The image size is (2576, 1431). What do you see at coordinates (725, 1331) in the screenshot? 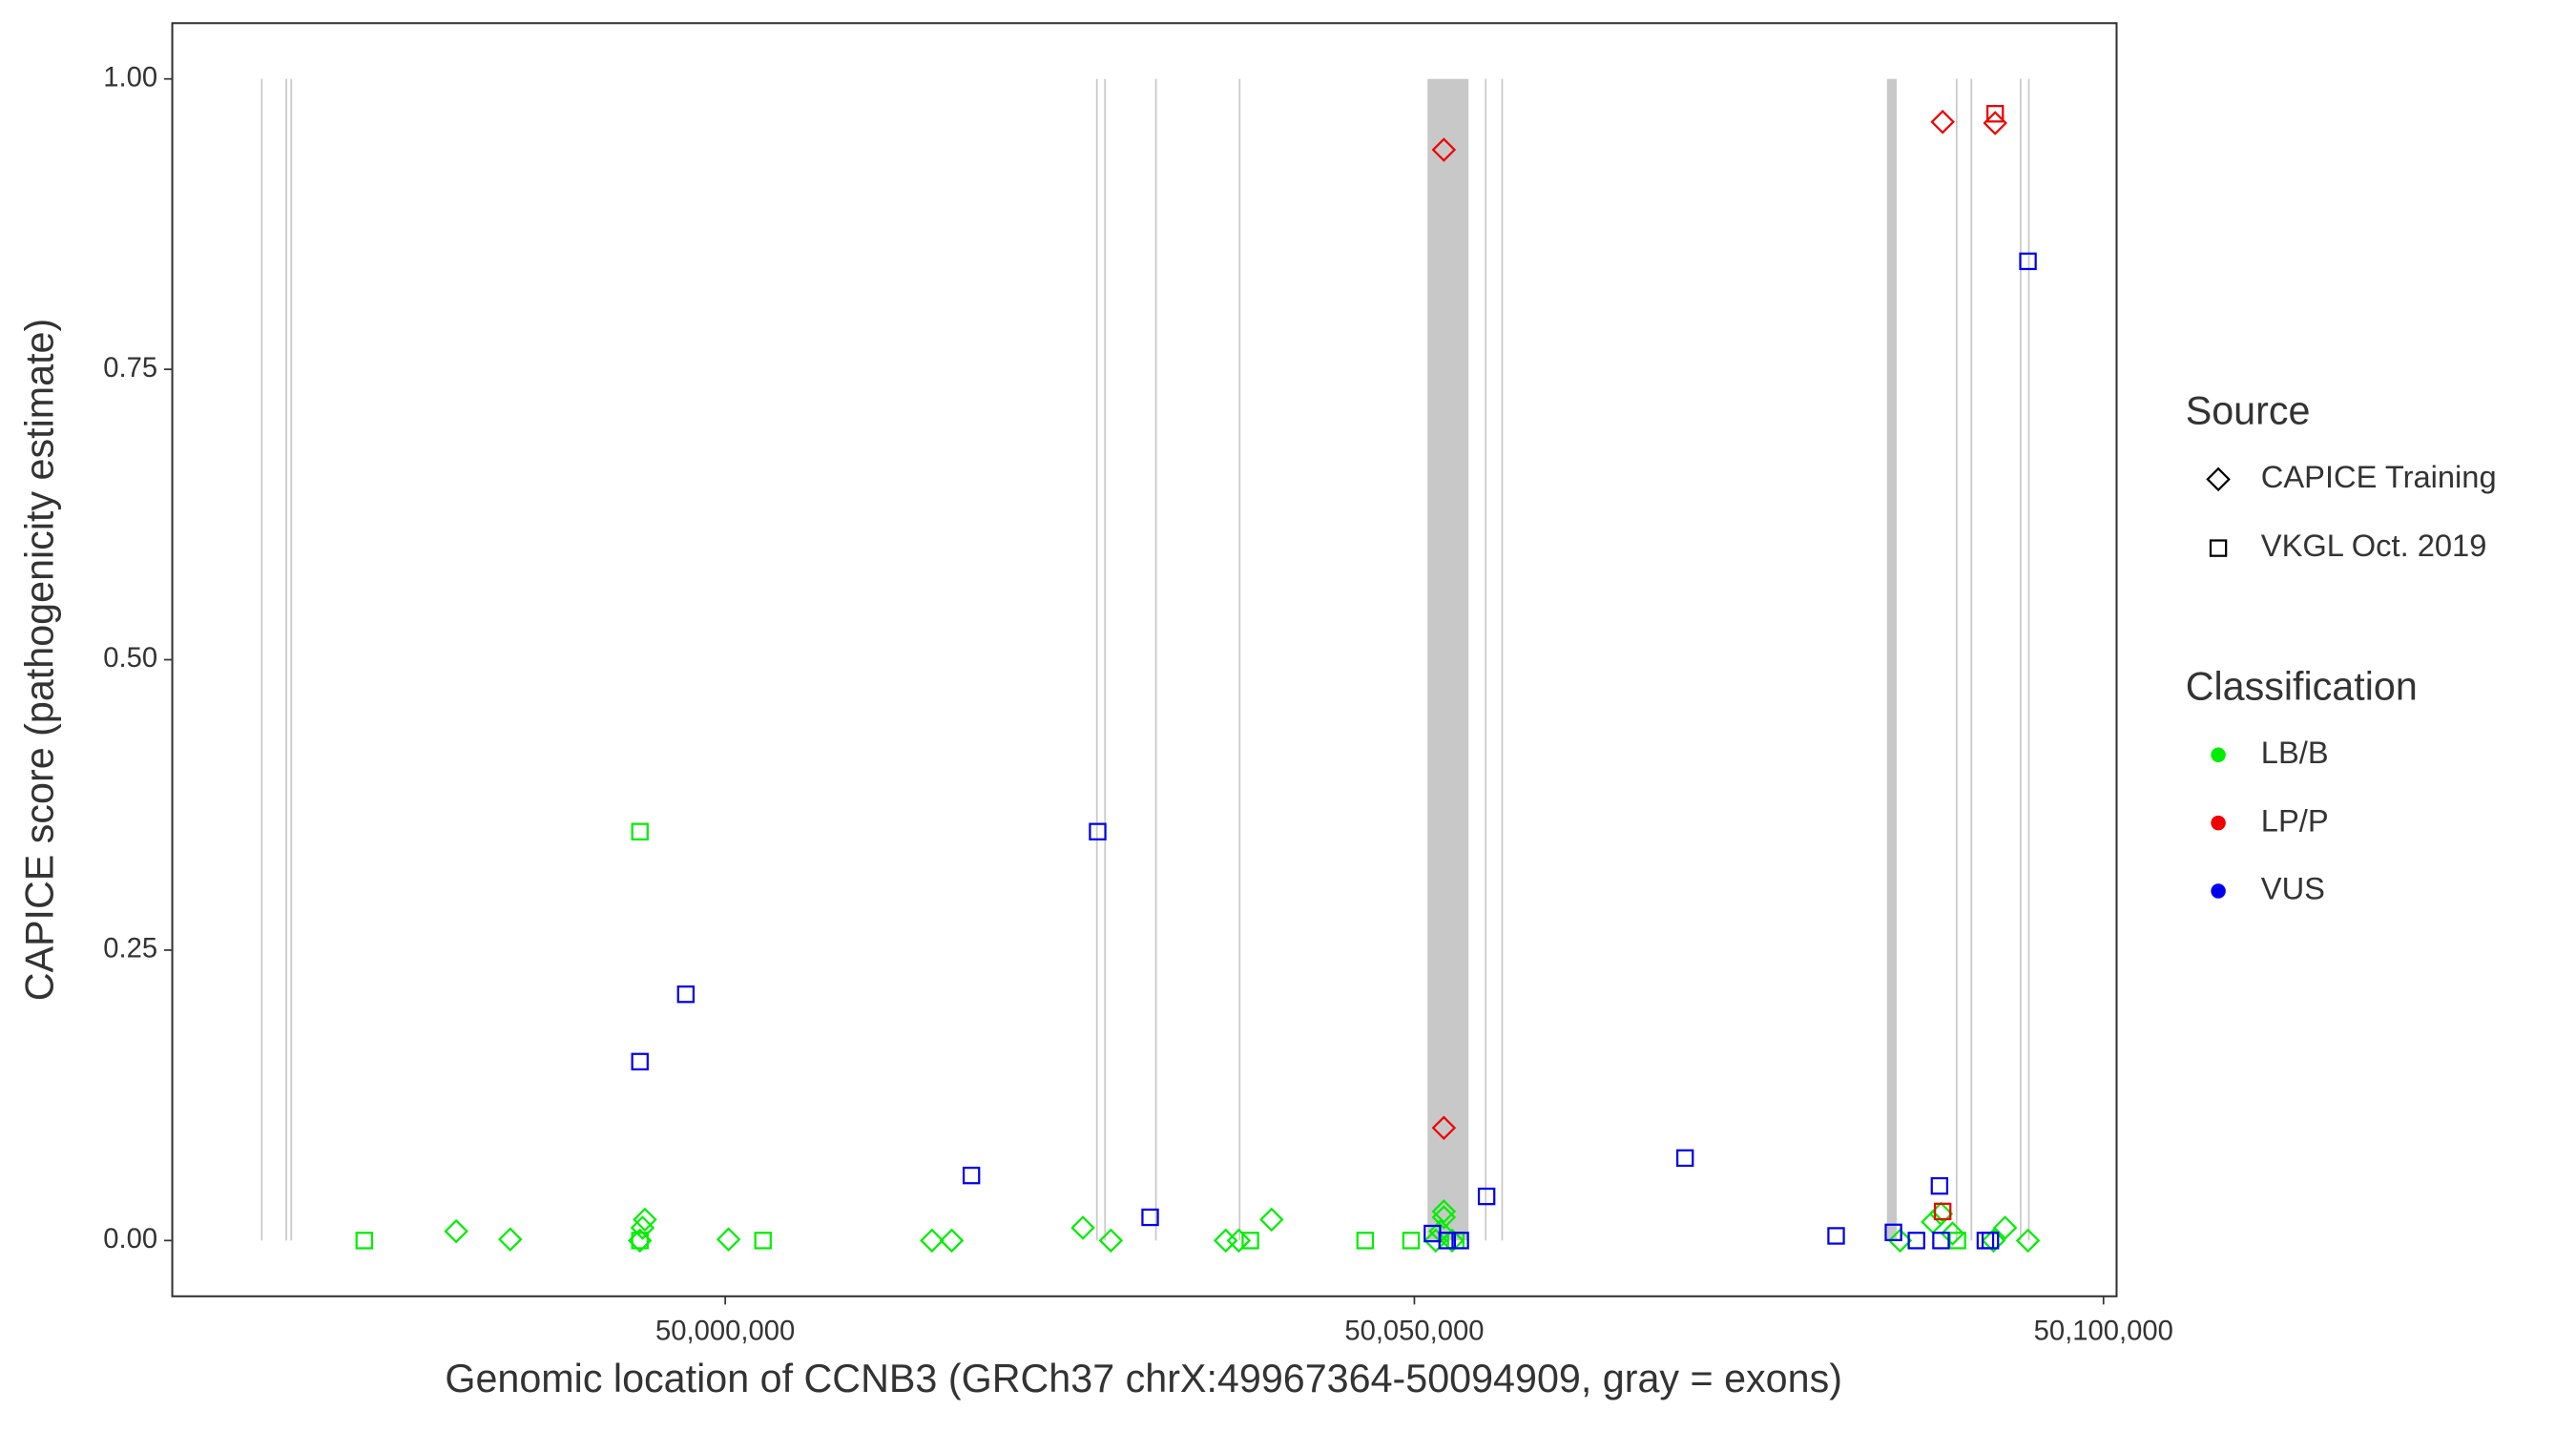
I see `x-tick-label: 50,000,000` at bounding box center [725, 1331].